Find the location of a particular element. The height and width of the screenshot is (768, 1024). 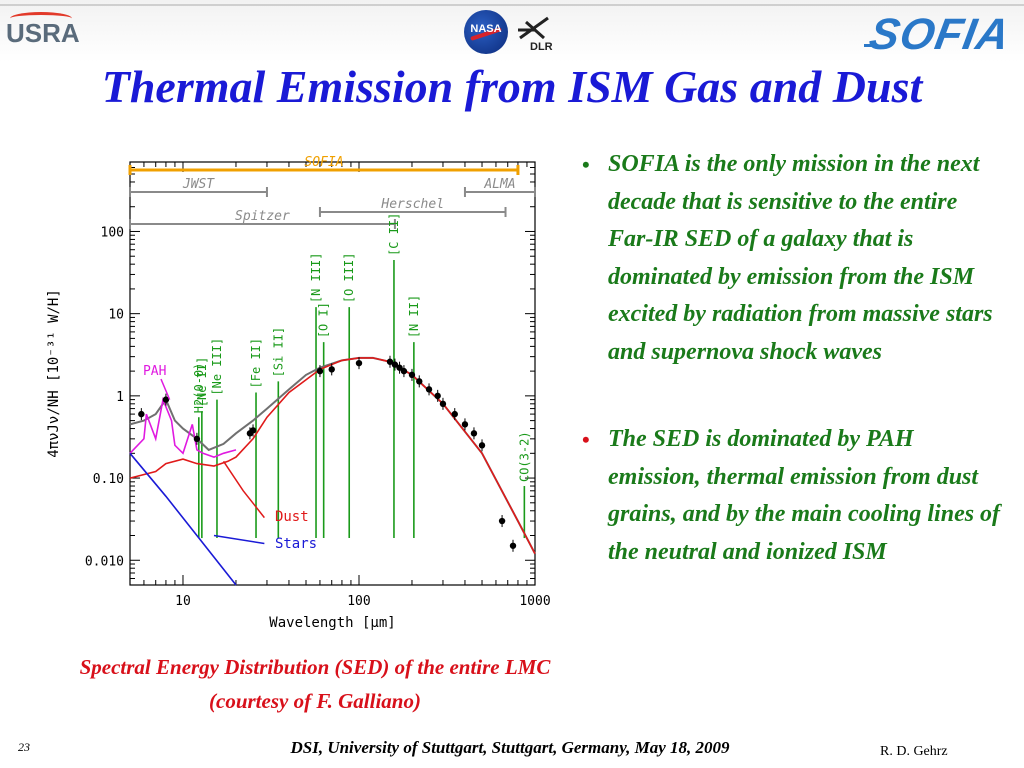

coverage-bar-label: JWST is located at coordinates (198, 184).